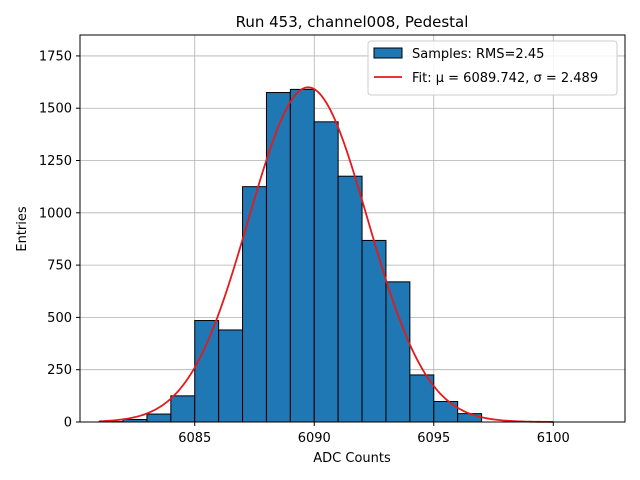  What do you see at coordinates (553, 438) in the screenshot?
I see `x-tick-label: 6100` at bounding box center [553, 438].